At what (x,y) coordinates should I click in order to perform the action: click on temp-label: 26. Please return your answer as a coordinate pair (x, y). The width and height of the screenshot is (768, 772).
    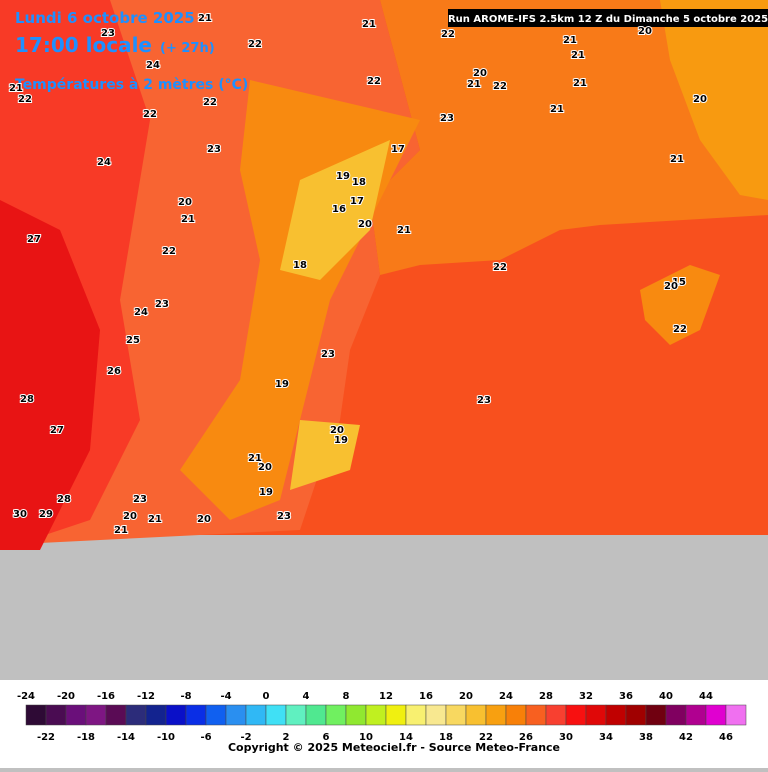
    Looking at the image, I should click on (114, 371).